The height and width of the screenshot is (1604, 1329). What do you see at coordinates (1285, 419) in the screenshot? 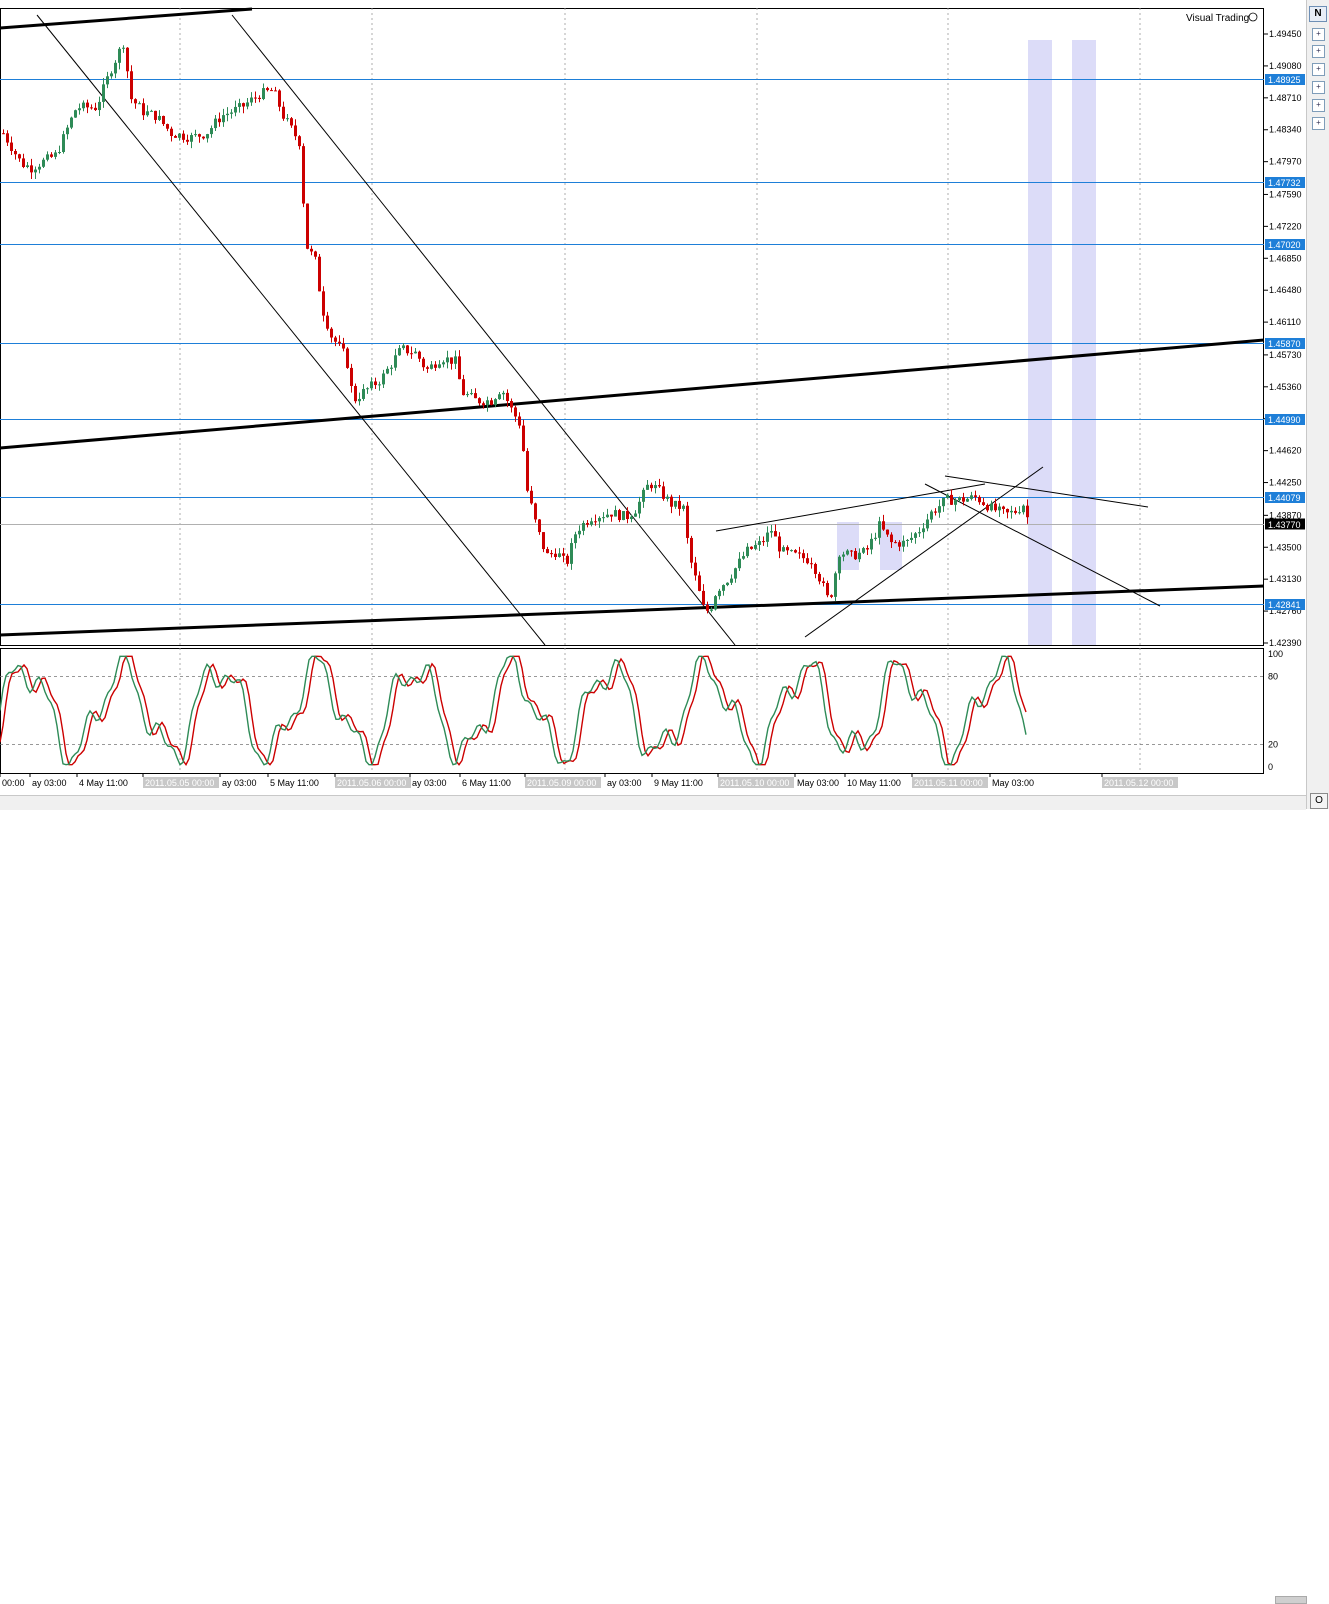
I see `level-label-box` at bounding box center [1285, 419].